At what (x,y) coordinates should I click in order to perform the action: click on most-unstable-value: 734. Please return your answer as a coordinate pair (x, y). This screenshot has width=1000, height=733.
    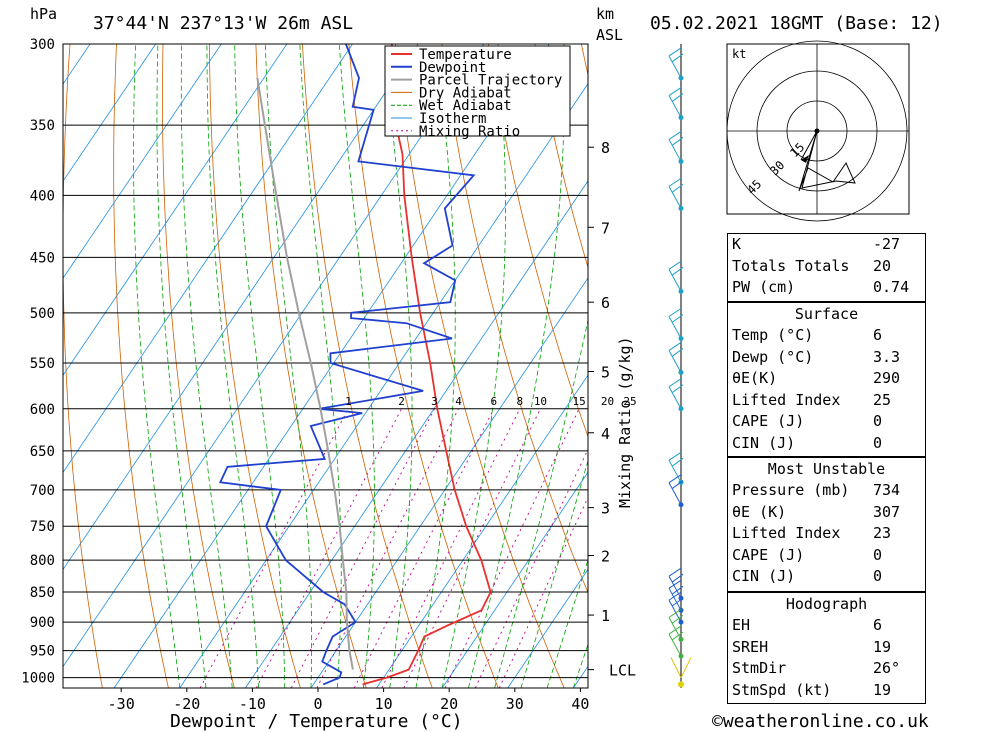
    Looking at the image, I should click on (887, 490).